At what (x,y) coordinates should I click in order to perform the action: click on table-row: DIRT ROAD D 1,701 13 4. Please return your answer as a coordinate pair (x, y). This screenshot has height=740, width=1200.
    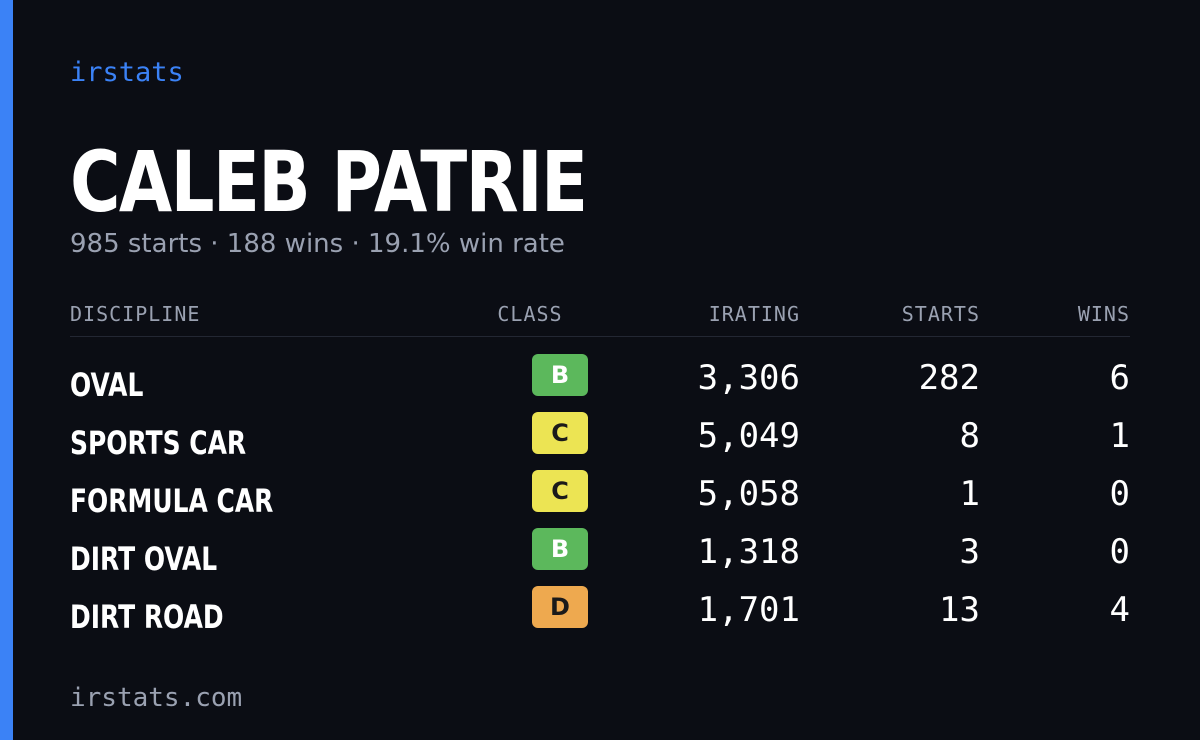
    Looking at the image, I should click on (600, 611).